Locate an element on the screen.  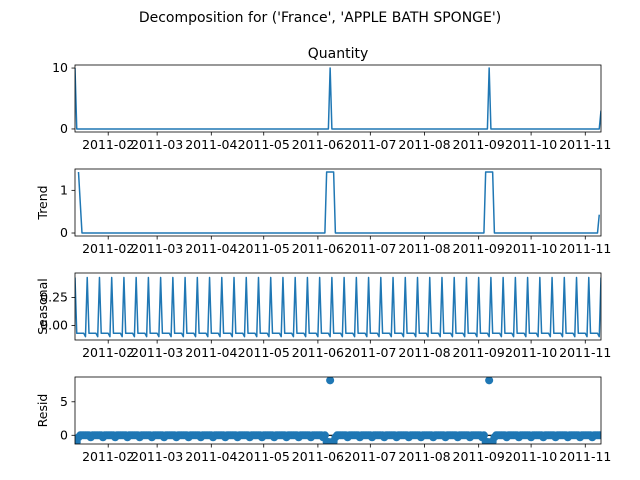
observed-xtick-label: 2011-04 is located at coordinates (211, 144).